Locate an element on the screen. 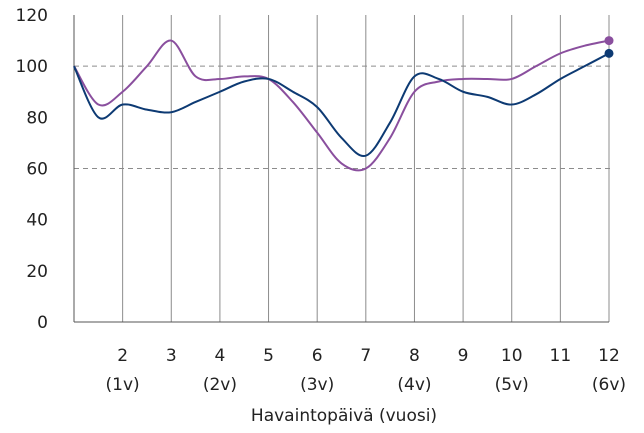 The width and height of the screenshot is (644, 433). x-tick-label: 3 is located at coordinates (171, 356).